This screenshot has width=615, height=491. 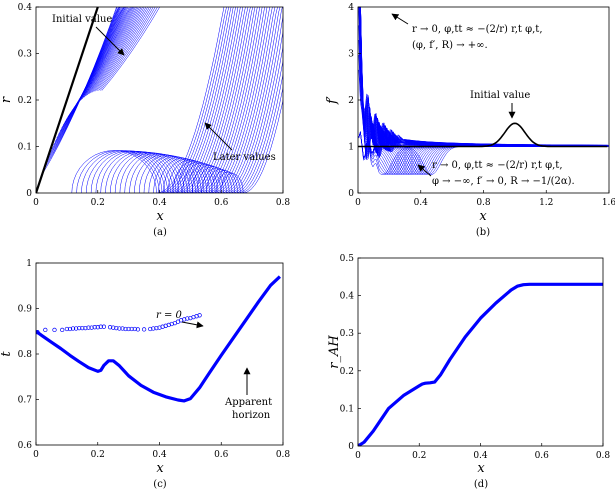 What do you see at coordinates (25, 55) in the screenshot?
I see `panel-a-ytick-label: 0.3` at bounding box center [25, 55].